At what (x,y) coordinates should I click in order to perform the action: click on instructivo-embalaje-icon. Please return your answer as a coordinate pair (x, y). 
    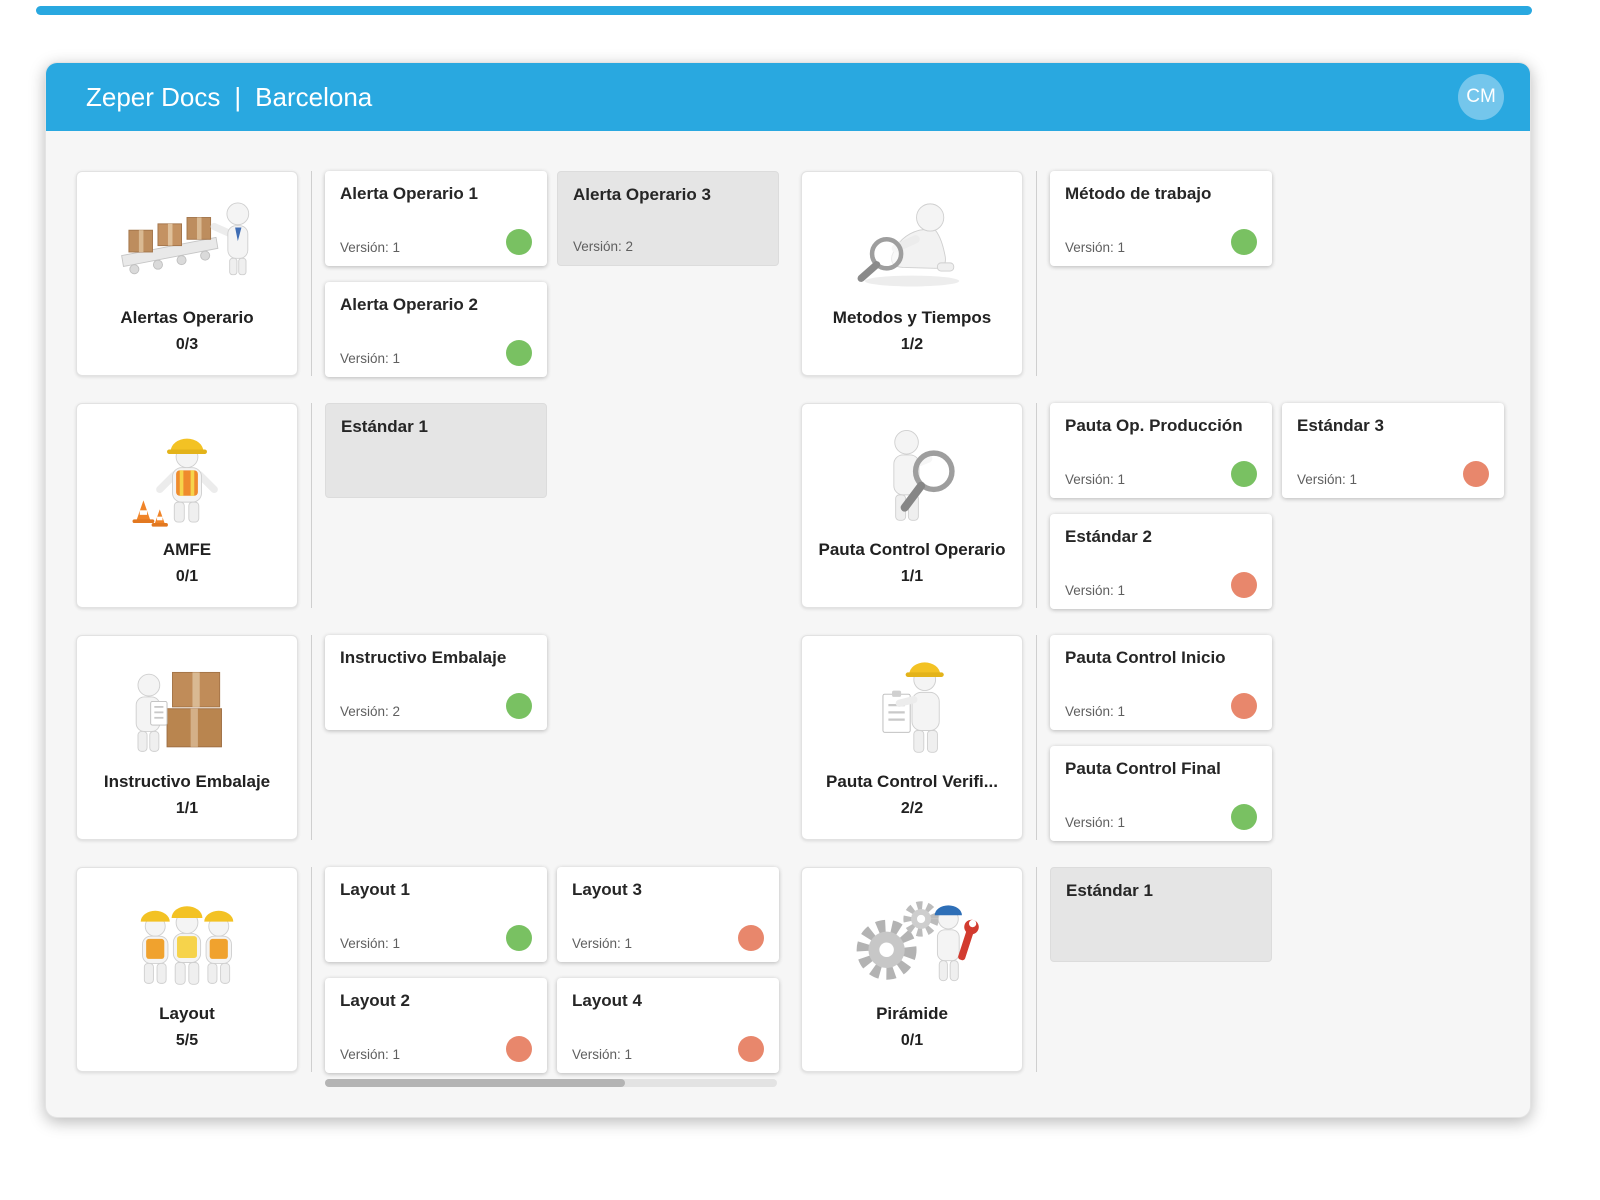
    Looking at the image, I should click on (187, 706).